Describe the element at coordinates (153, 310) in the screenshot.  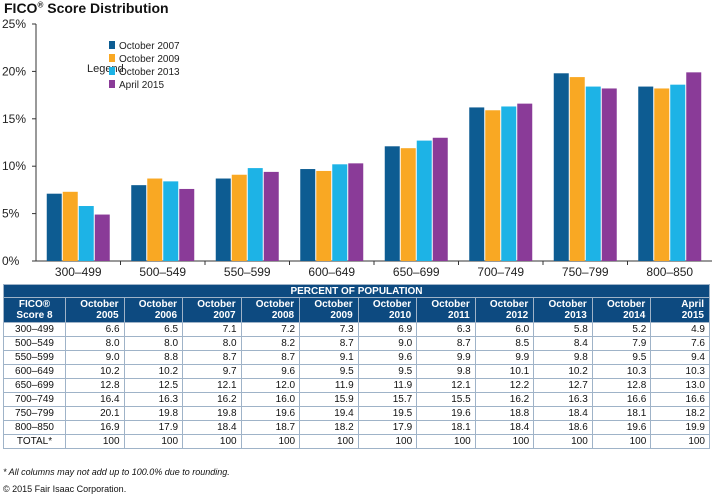
I see `column-header: October 2006` at that location.